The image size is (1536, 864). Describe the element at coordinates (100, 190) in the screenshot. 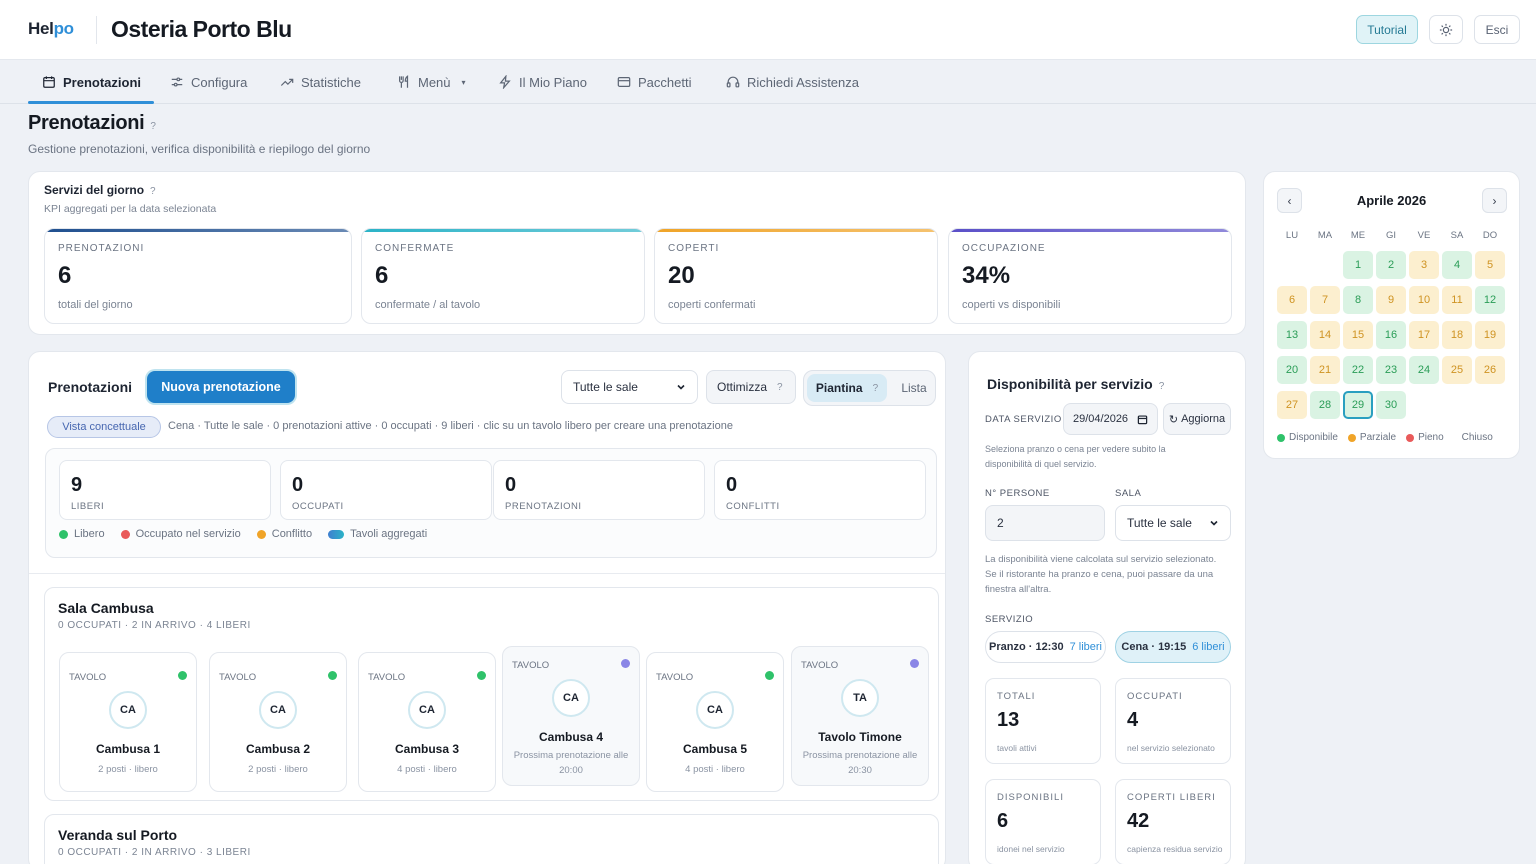

I see `section-title: Servizi del giorno?` at that location.